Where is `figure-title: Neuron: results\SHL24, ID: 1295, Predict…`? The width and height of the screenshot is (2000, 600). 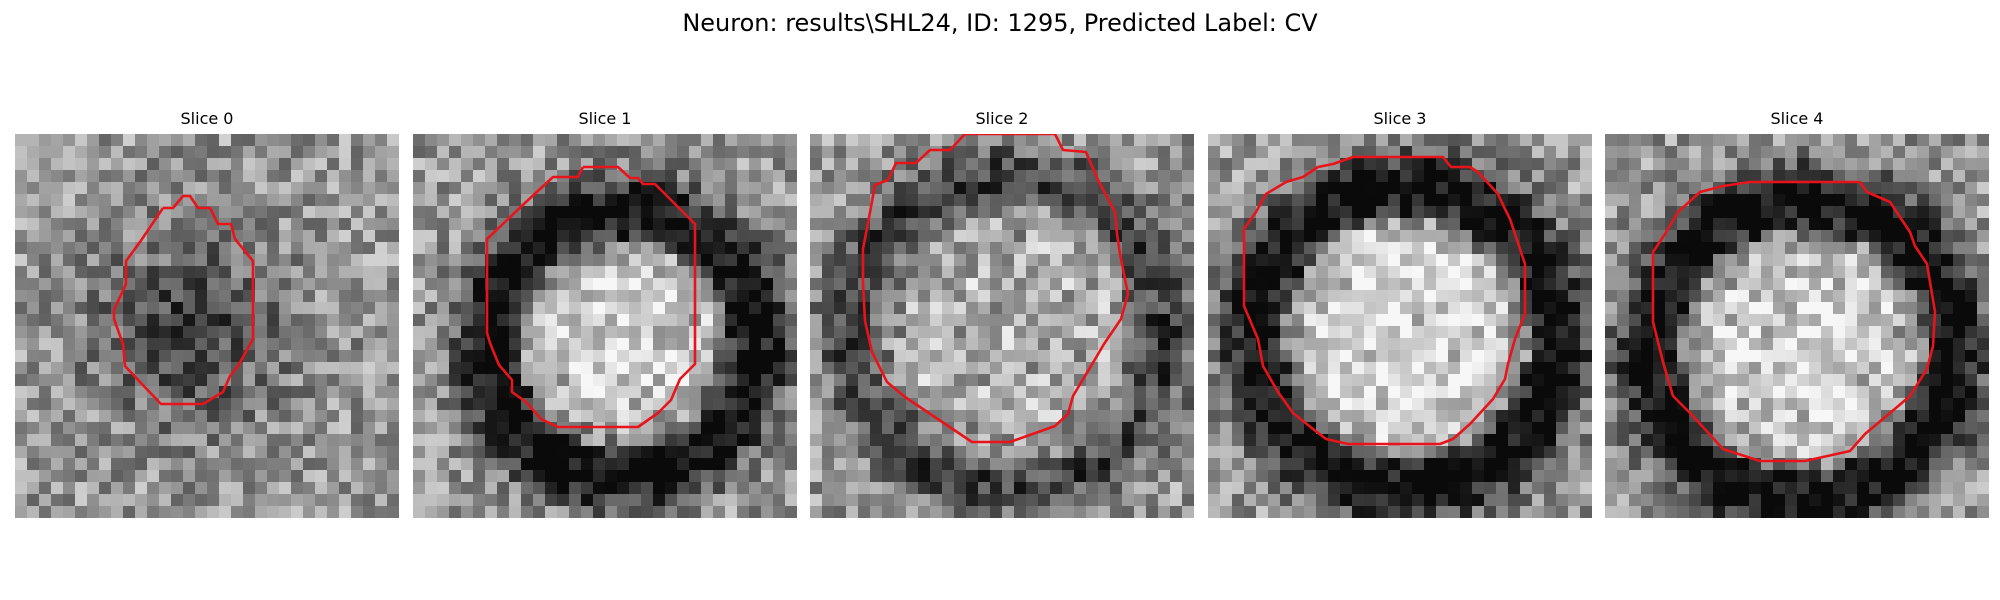 figure-title: Neuron: results\SHL24, ID: 1295, Predict… is located at coordinates (1000, 23).